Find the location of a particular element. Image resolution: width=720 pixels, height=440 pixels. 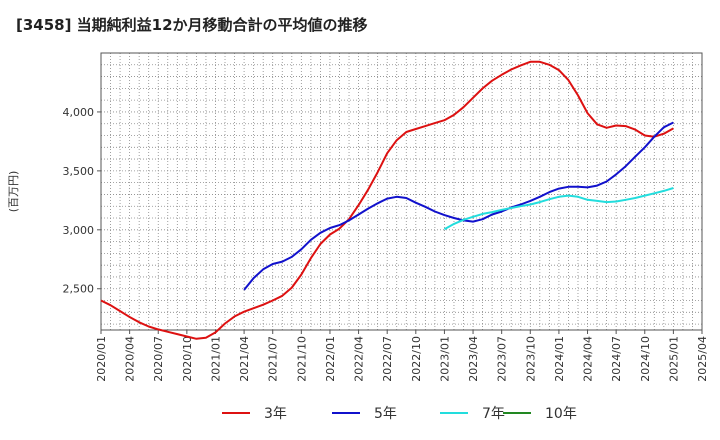

x-tick-label: 2024/01 is located at coordinates (559, 359).